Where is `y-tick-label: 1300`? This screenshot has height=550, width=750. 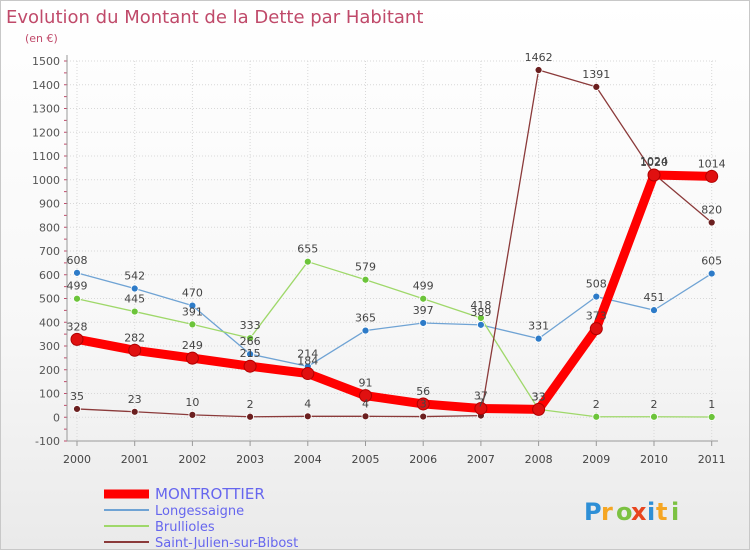 y-tick-label: 1300 is located at coordinates (46, 109).